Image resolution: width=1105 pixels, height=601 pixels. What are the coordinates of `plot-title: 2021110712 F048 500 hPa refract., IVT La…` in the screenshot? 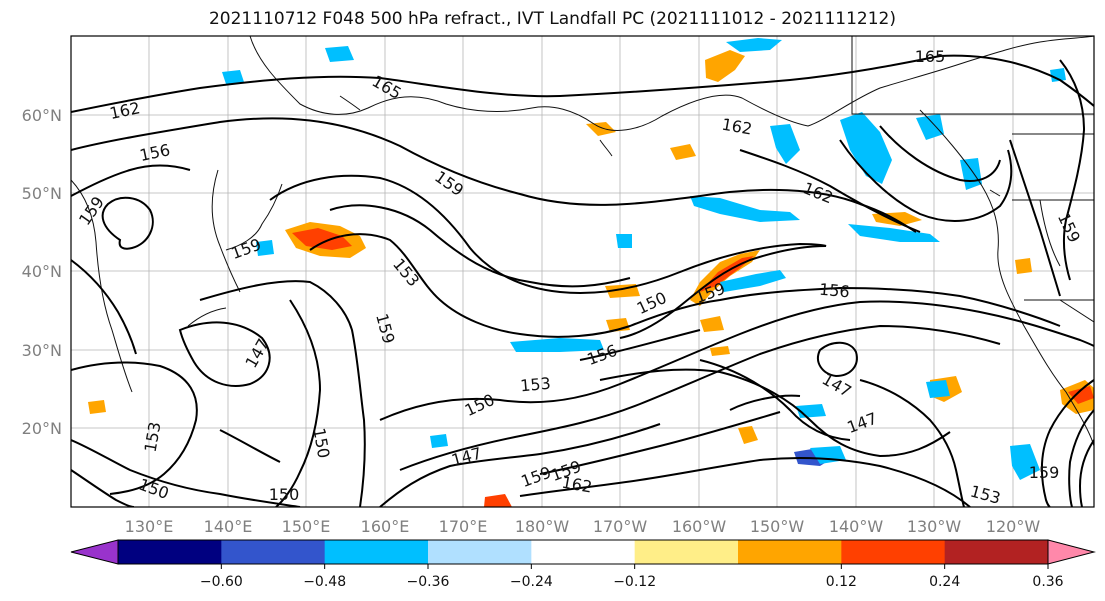 It's located at (552, 19).